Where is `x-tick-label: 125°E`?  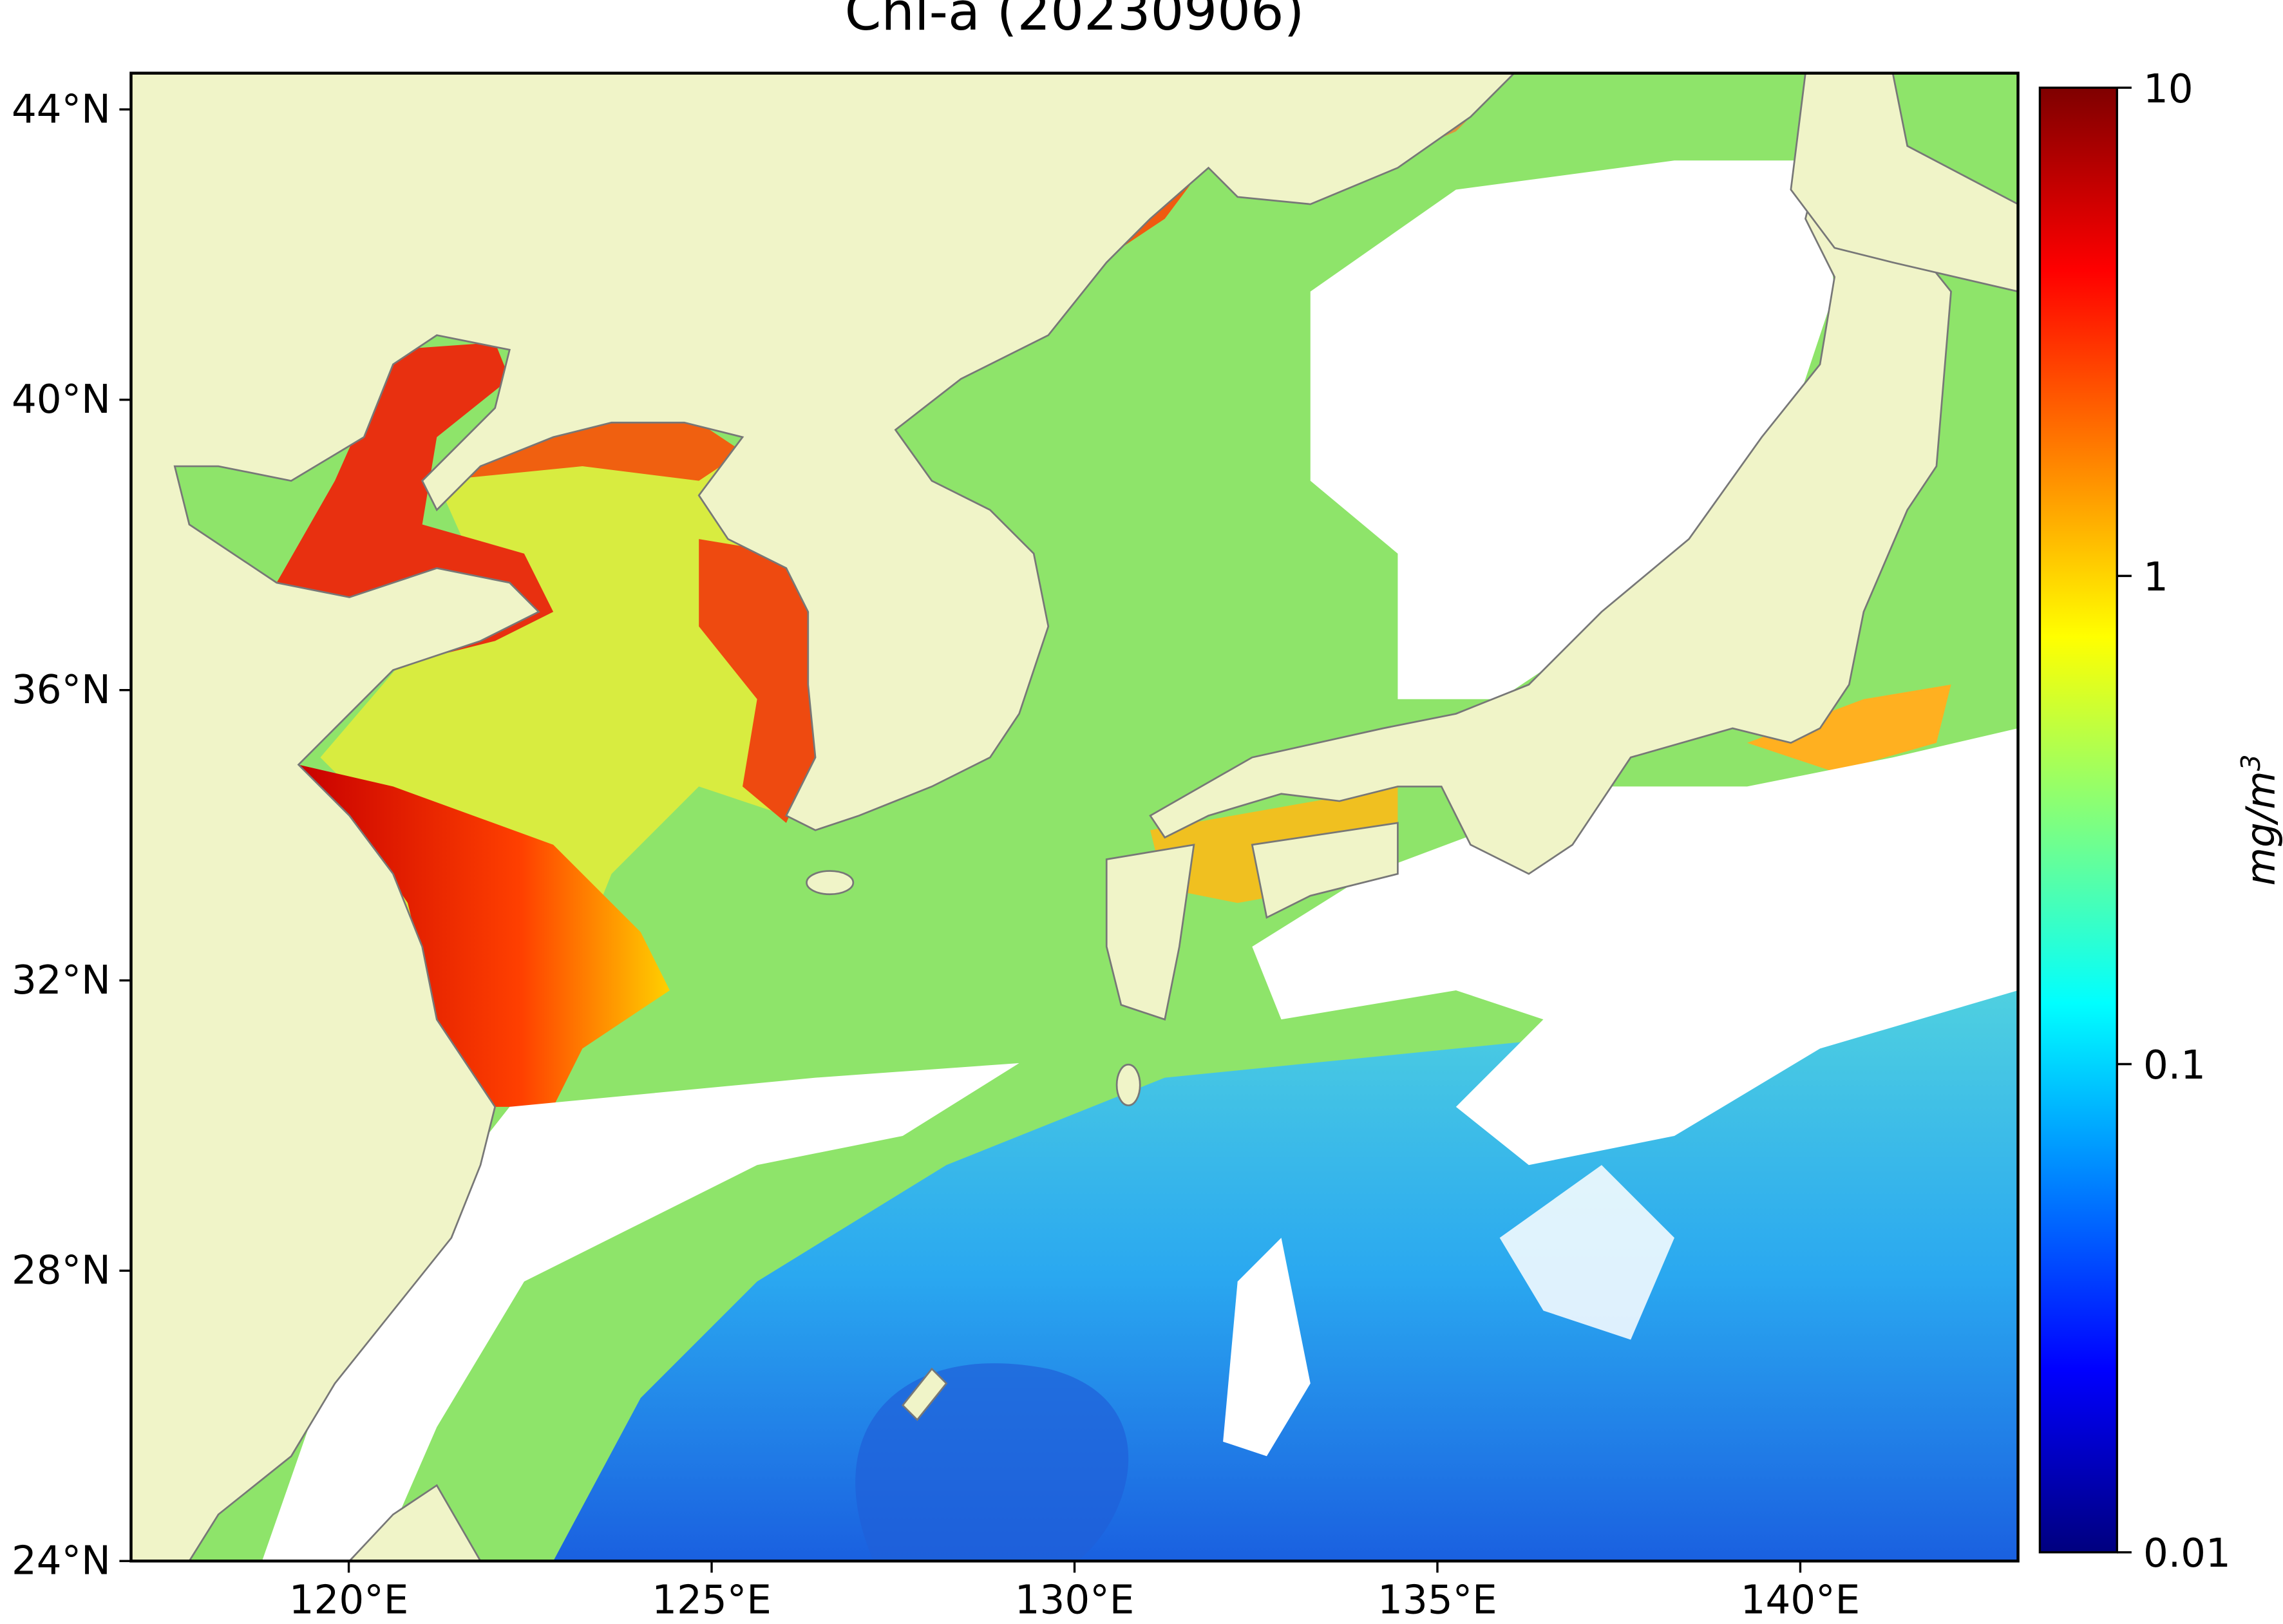
x-tick-label: 125°E is located at coordinates (712, 1601).